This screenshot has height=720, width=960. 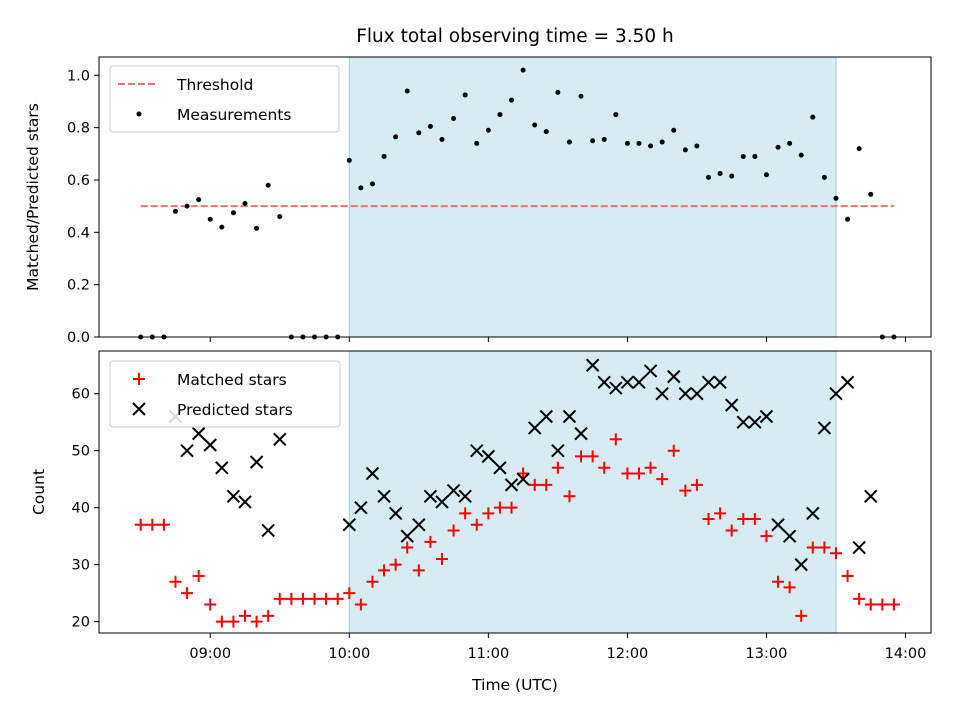 I want to click on y-tick-label: 0.4, so click(x=78, y=233).